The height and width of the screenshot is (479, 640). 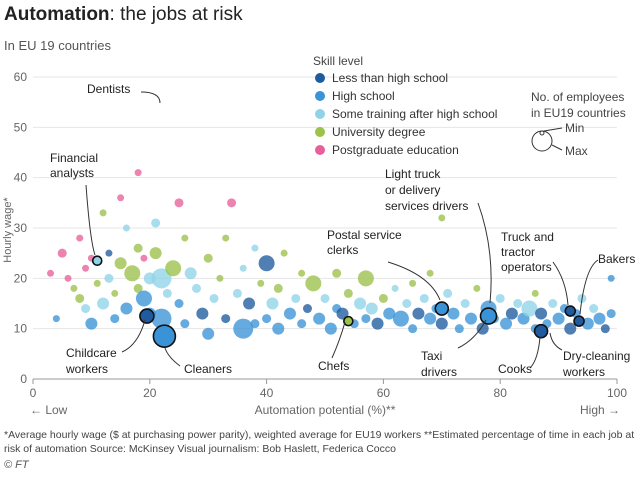 What do you see at coordinates (542, 141) in the screenshot?
I see `size-max-circle` at bounding box center [542, 141].